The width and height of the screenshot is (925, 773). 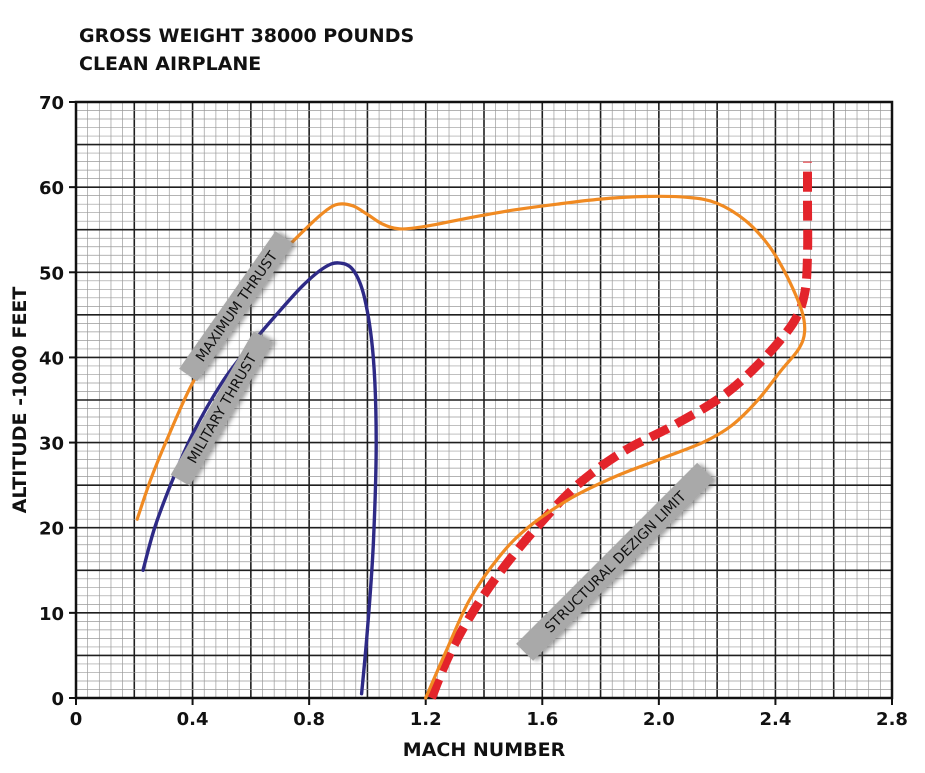 What do you see at coordinates (76, 719) in the screenshot?
I see `x-tick-label: 0` at bounding box center [76, 719].